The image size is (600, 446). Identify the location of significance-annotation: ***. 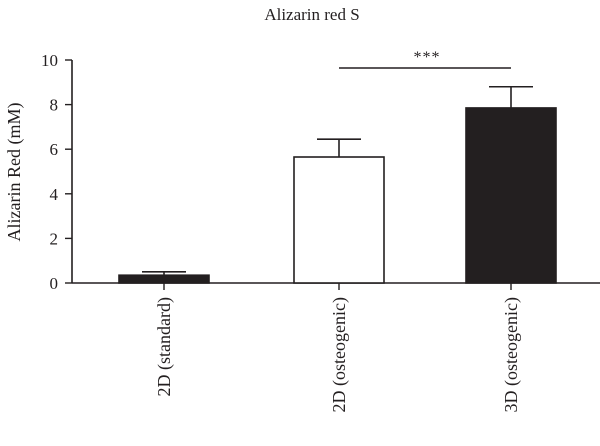
(425, 59).